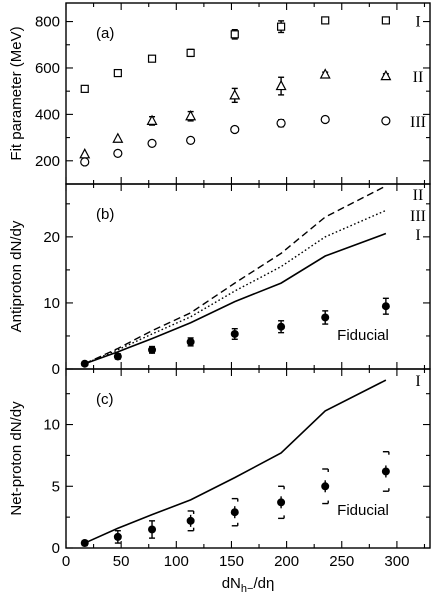  Describe the element at coordinates (105, 33) in the screenshot. I see `panel-label: (a)` at that location.